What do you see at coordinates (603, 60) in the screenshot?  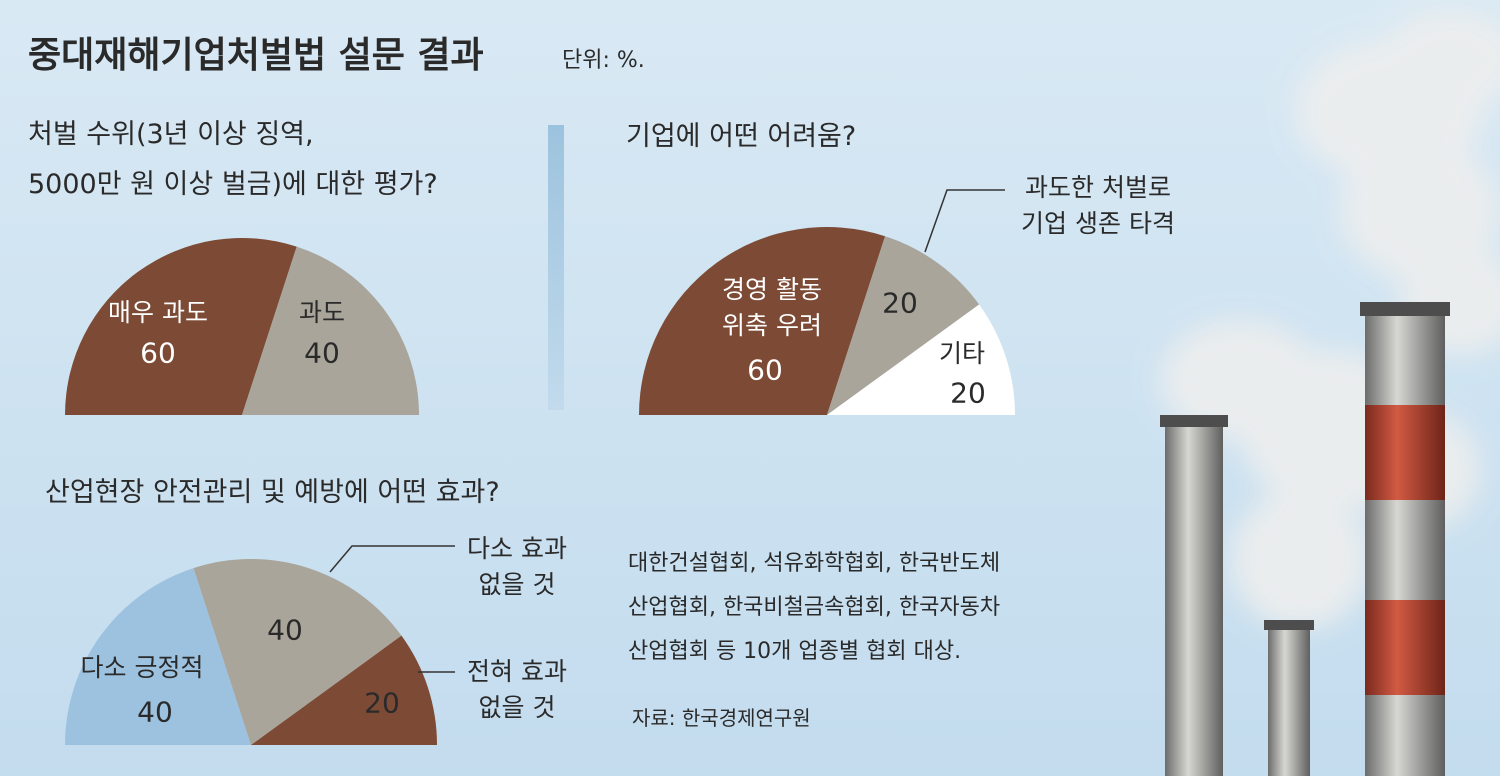 I see `unit: 단위: %.` at bounding box center [603, 60].